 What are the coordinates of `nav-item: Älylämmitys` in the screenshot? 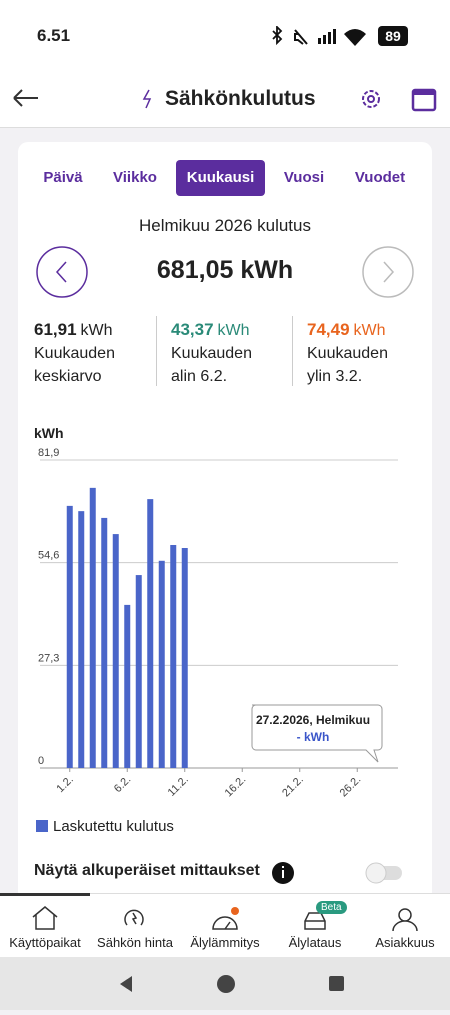 It's located at (225, 926).